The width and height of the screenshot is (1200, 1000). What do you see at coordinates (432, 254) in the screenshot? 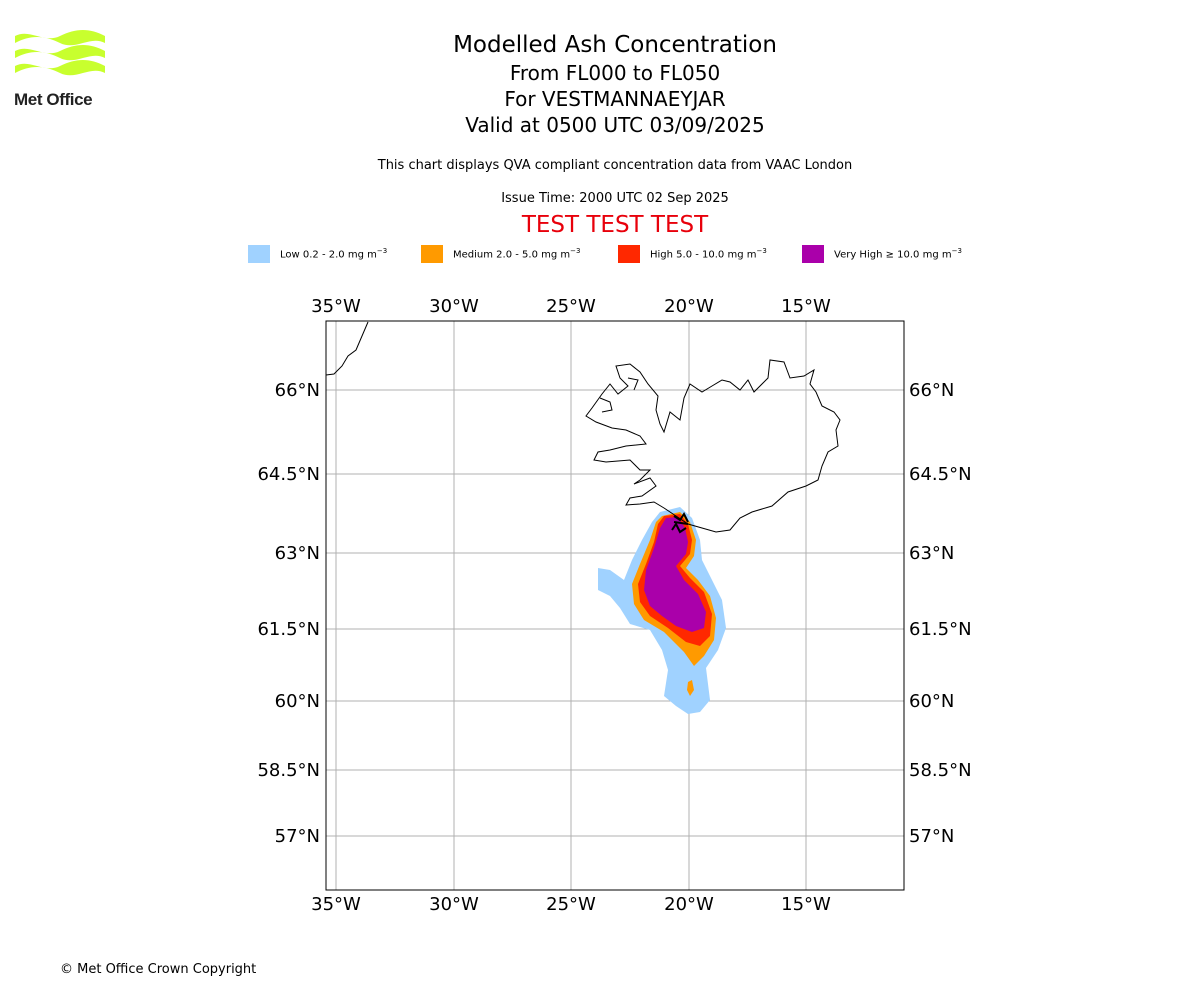
I see `legend-swatch-medium` at bounding box center [432, 254].